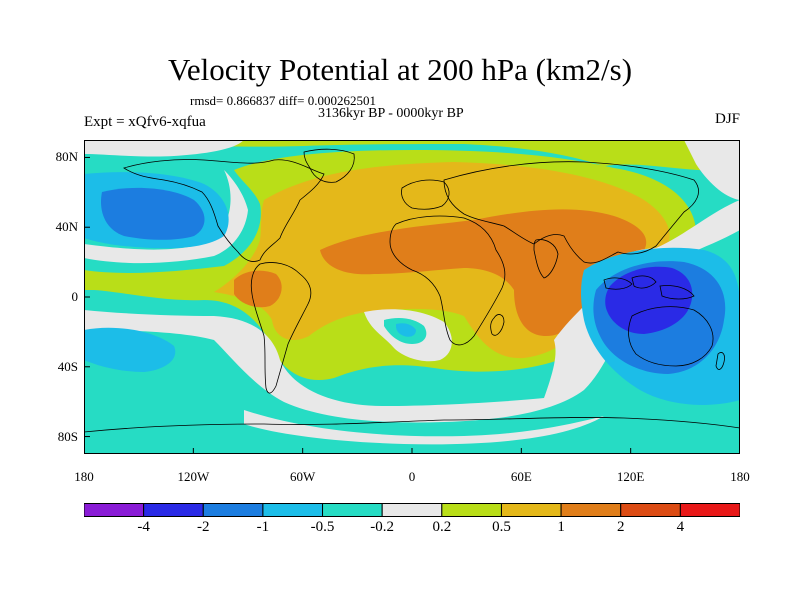 This screenshot has height=600, width=800. I want to click on coastline-asia, so click(571, 212).